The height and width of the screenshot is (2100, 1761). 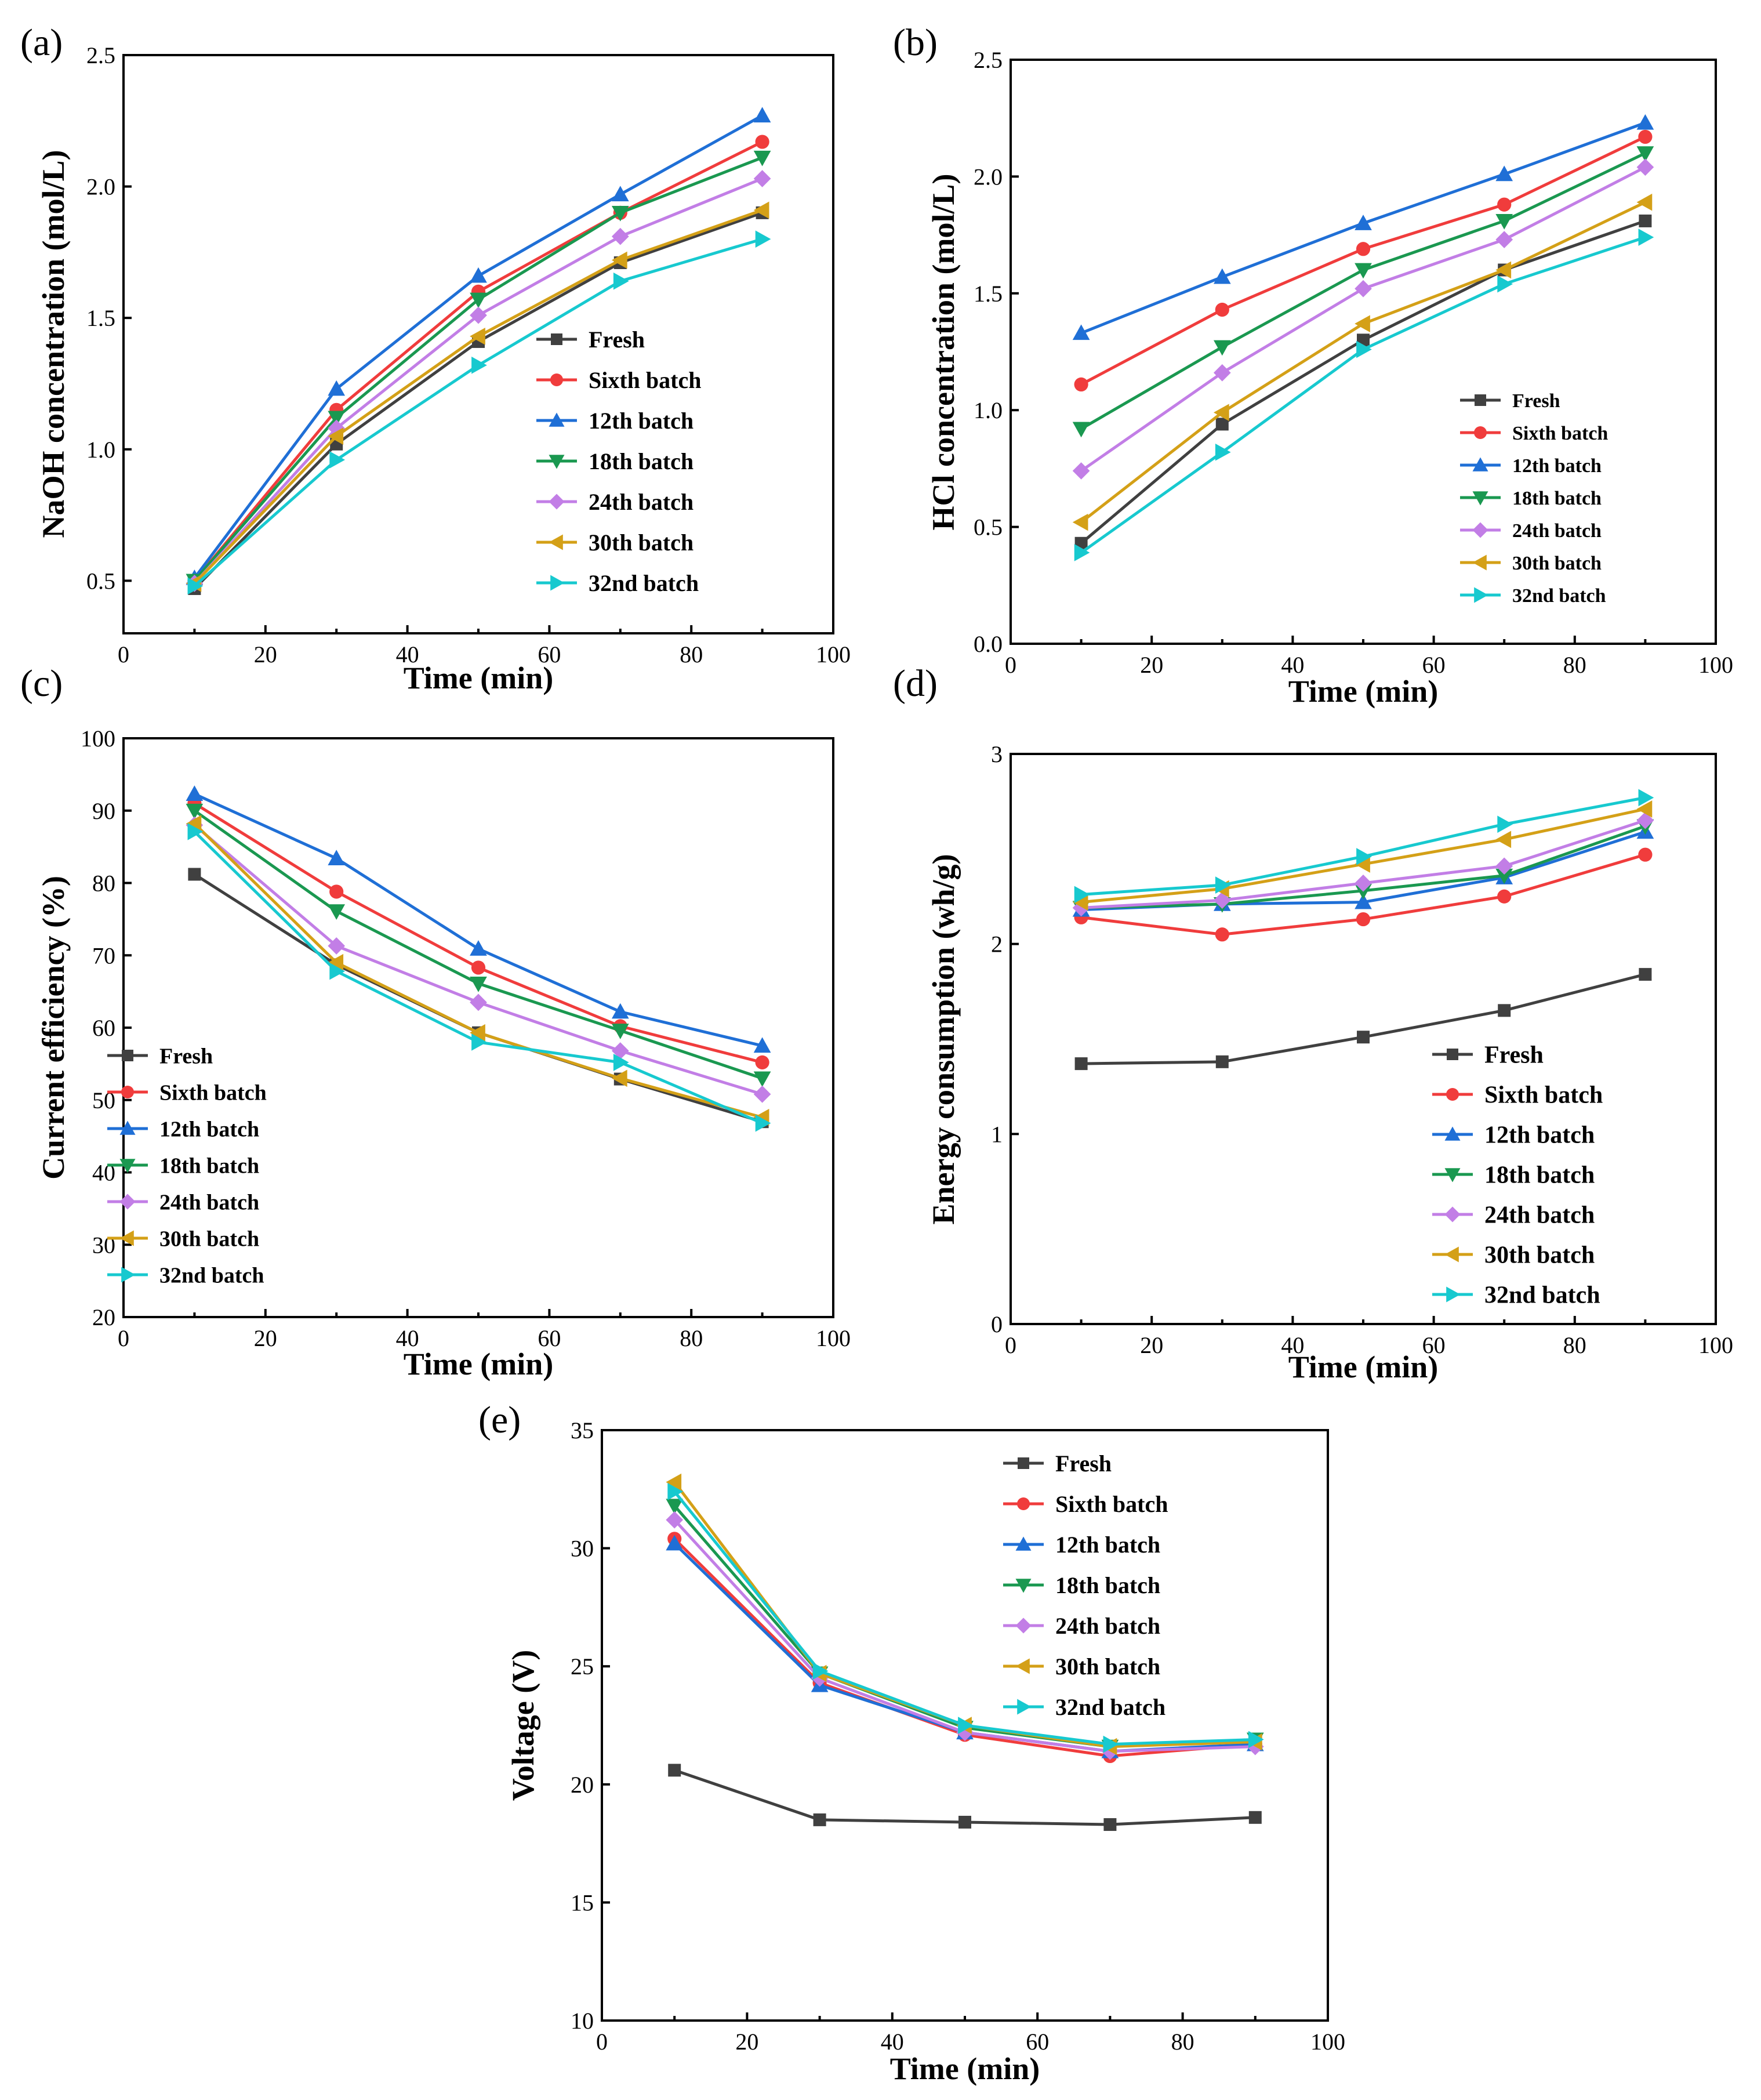 I want to click on y-axis-title: HCl concentration (mol/L), so click(x=943, y=352).